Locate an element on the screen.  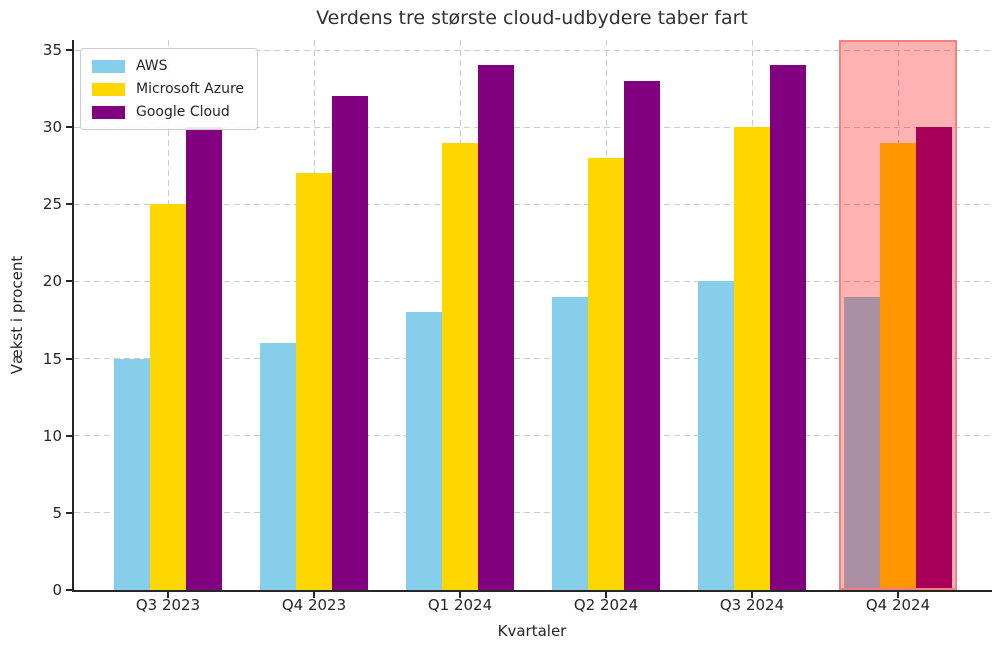
ytick-label-30: 30 is located at coordinates (52, 127).